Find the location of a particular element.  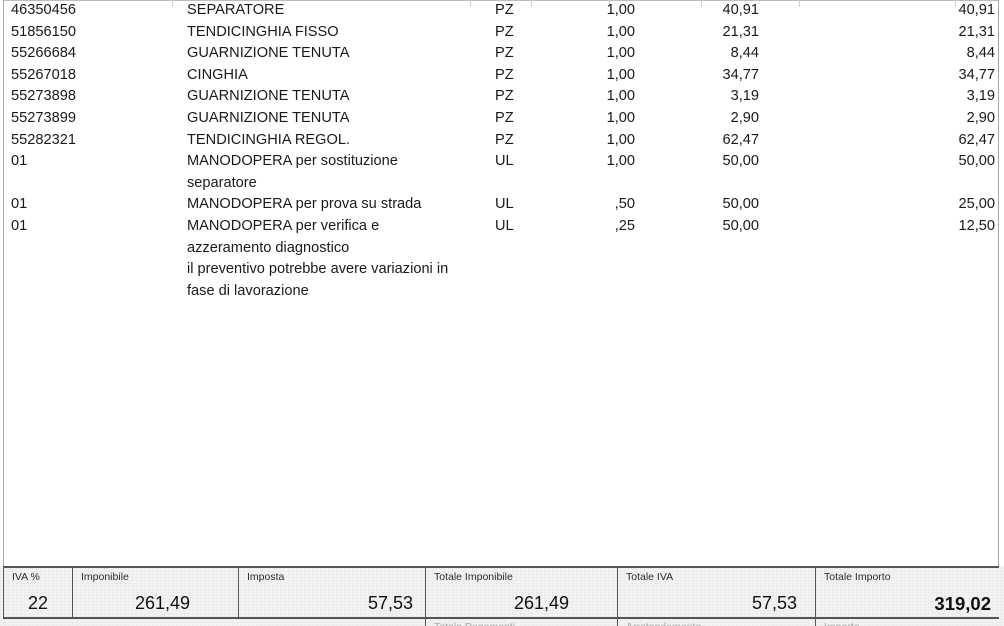

table-right-border is located at coordinates (998, 283).